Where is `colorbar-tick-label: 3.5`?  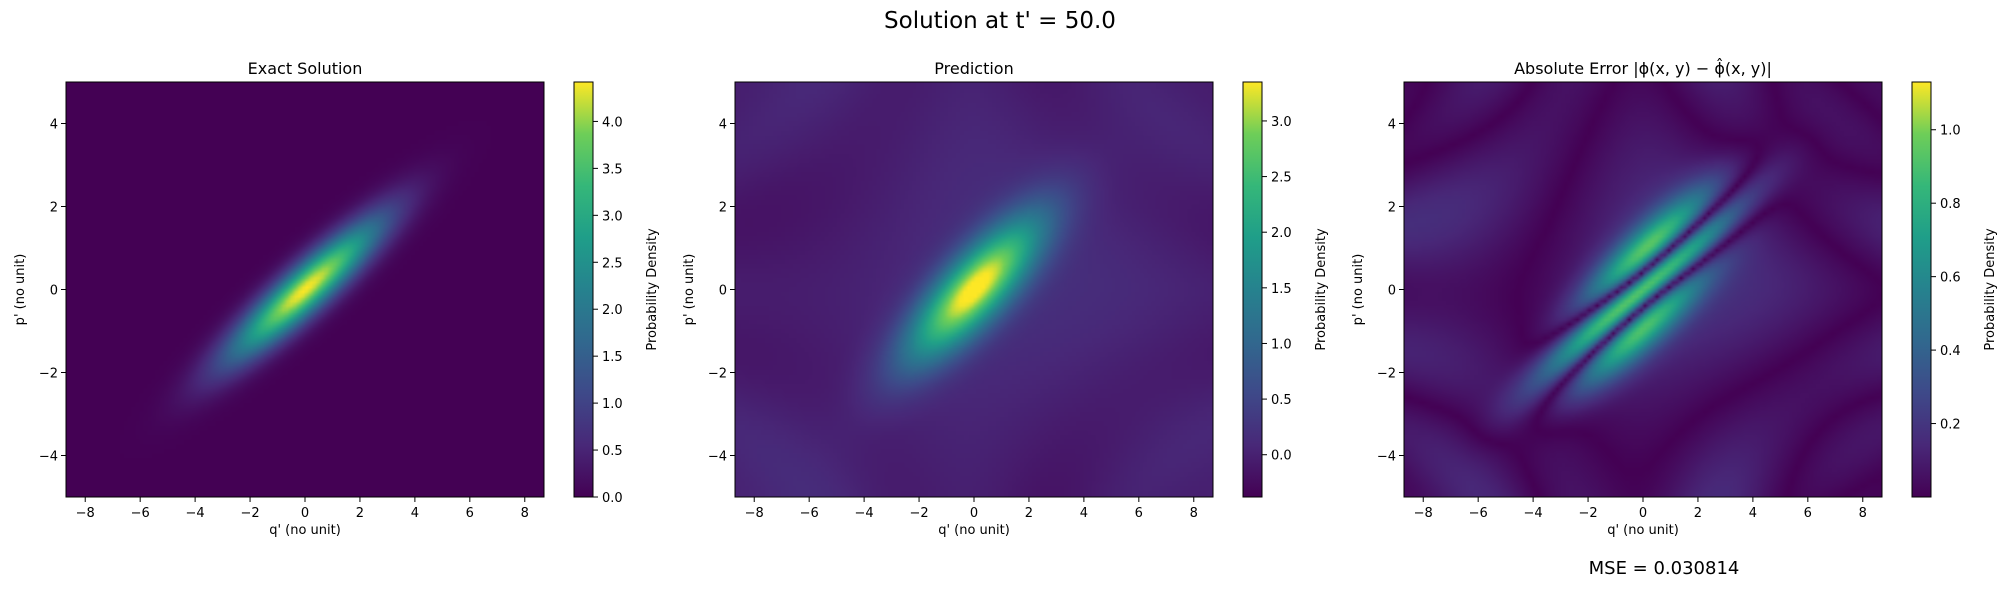 colorbar-tick-label: 3.5 is located at coordinates (612, 169).